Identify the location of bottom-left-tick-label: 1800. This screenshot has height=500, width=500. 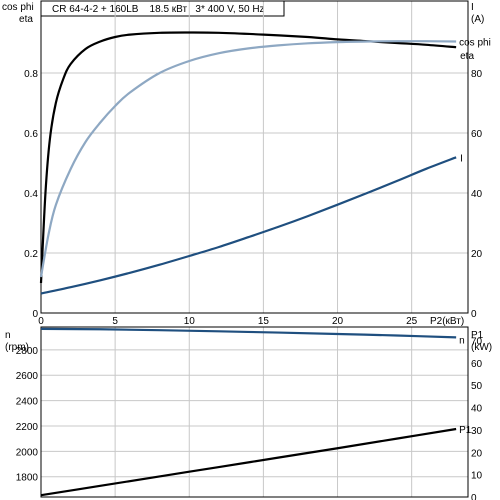
(27, 478).